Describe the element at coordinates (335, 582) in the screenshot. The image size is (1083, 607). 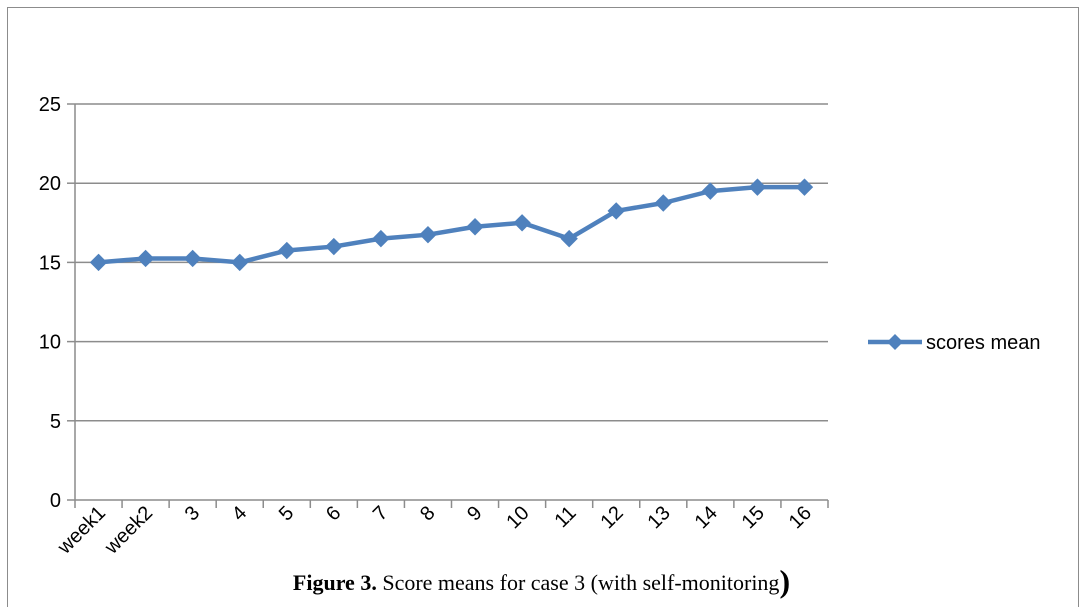
I see `figure-label: Figure 3.` at that location.